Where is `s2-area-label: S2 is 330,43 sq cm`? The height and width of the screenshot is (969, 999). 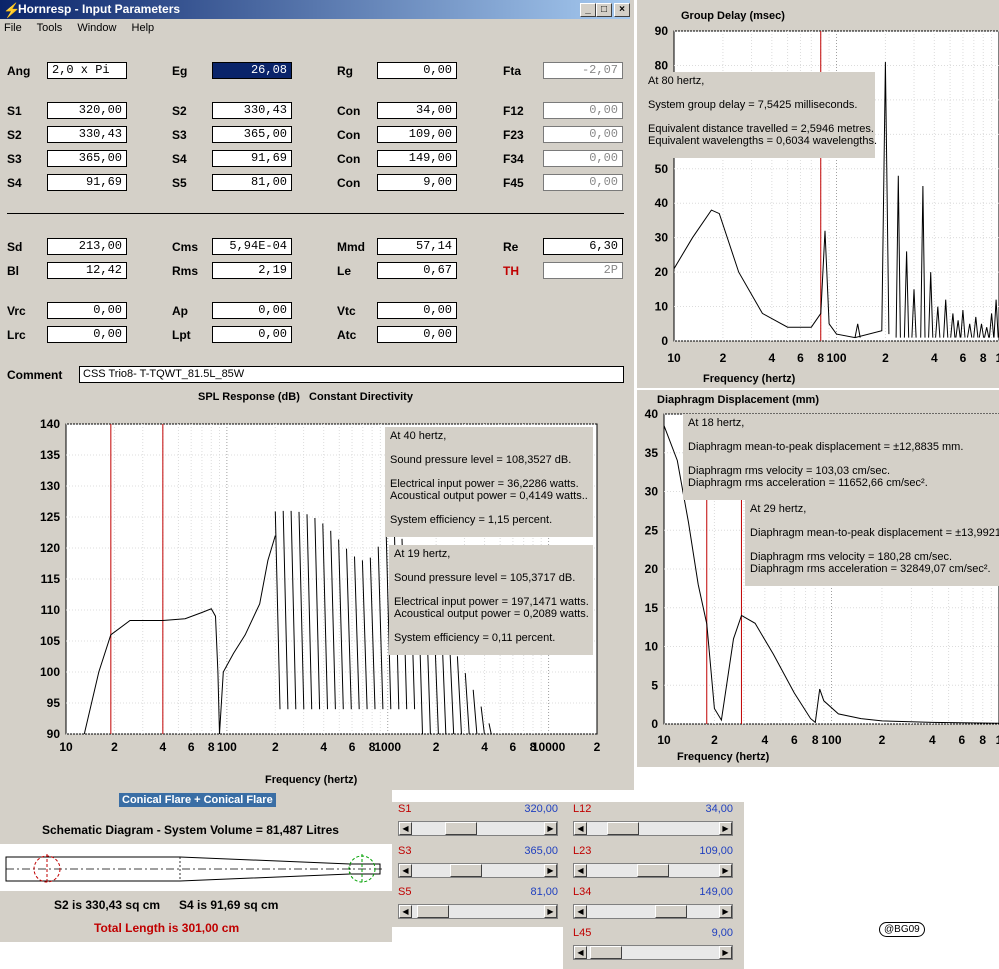
s2-area-label: S2 is 330,43 sq cm is located at coordinates (107, 905).